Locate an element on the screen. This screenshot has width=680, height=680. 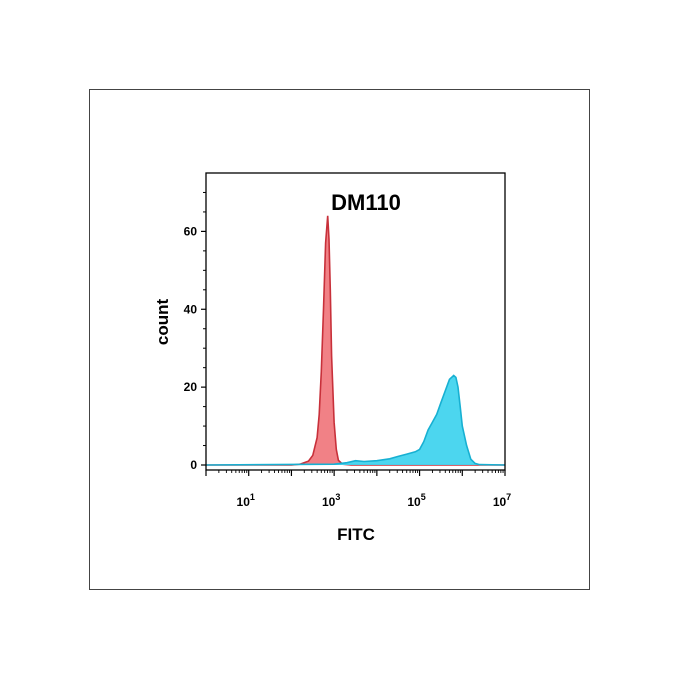
x-tick-label: 10⁷ is located at coordinates (502, 500).